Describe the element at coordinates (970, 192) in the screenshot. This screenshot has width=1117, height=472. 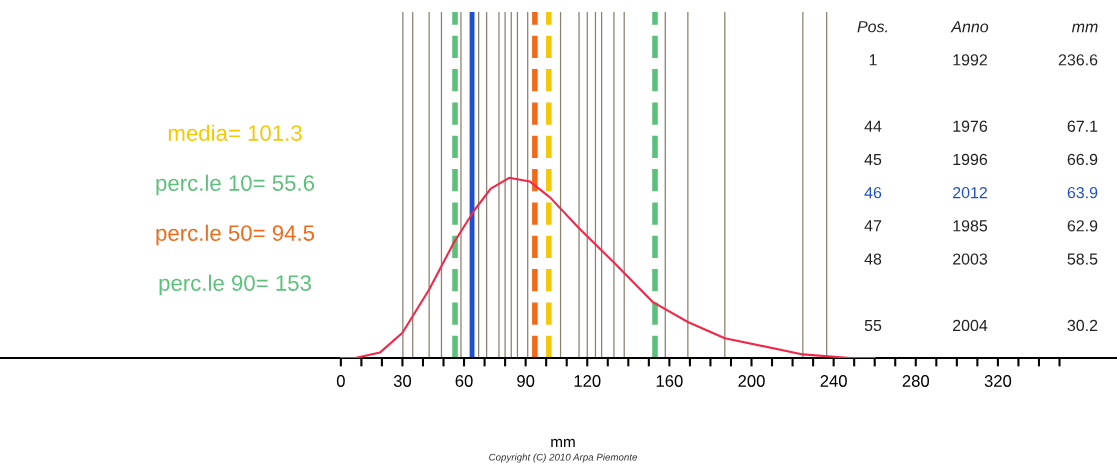
I see `annotation: 2012` at that location.